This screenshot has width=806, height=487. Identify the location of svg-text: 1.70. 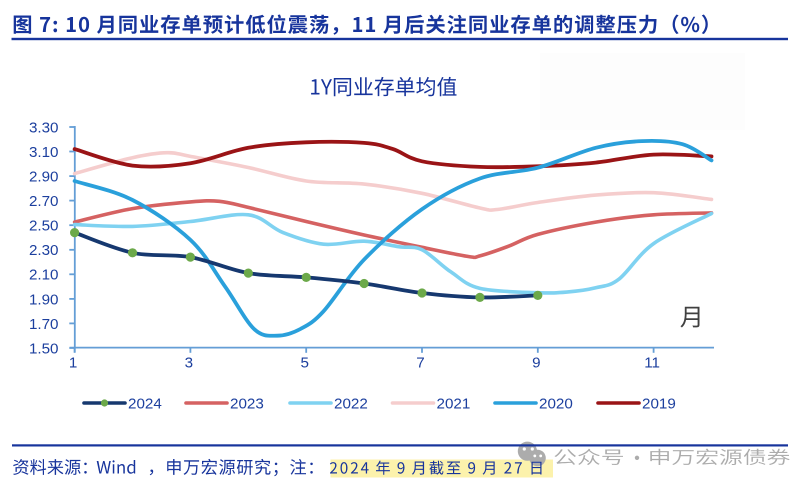
(44, 324).